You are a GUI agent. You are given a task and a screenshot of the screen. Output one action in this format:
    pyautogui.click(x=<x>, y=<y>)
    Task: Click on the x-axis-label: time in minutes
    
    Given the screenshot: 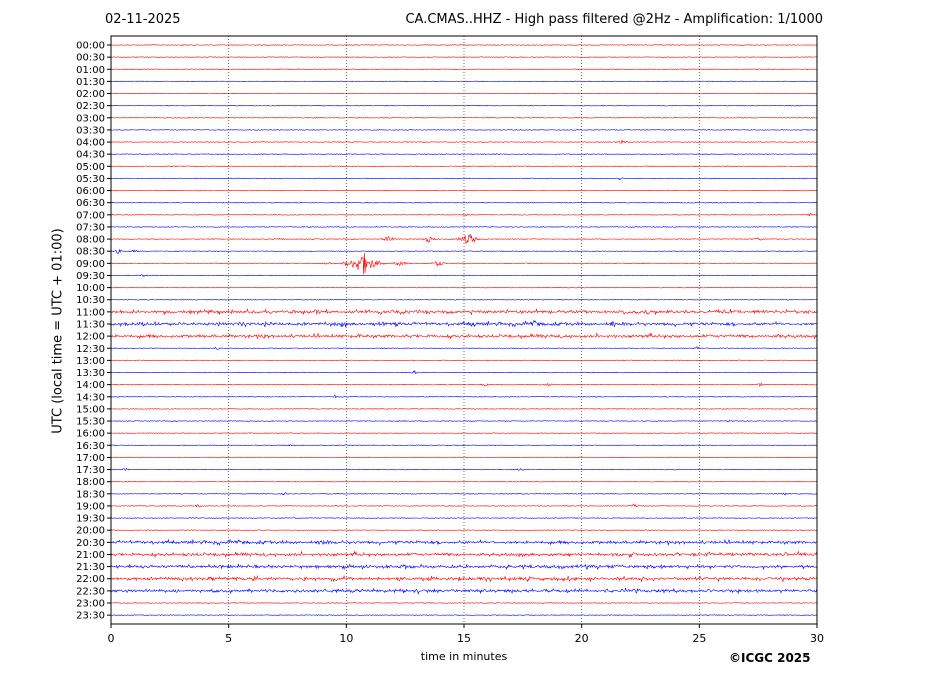 What is the action you would take?
    pyautogui.click(x=464, y=656)
    